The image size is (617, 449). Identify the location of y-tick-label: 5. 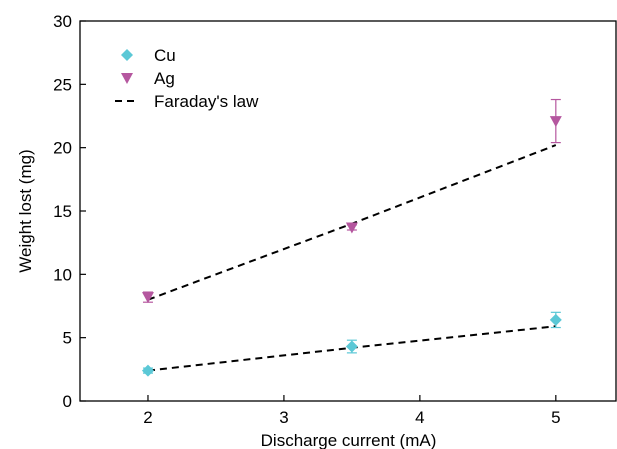
(67, 338).